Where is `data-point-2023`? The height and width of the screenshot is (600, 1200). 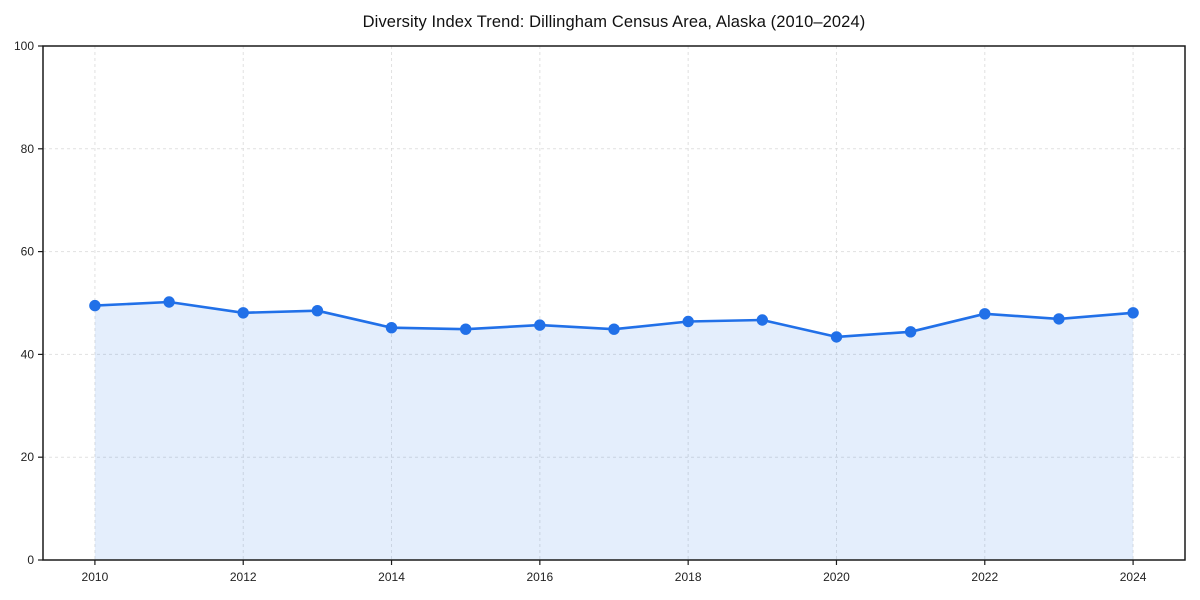 data-point-2023 is located at coordinates (1059, 319).